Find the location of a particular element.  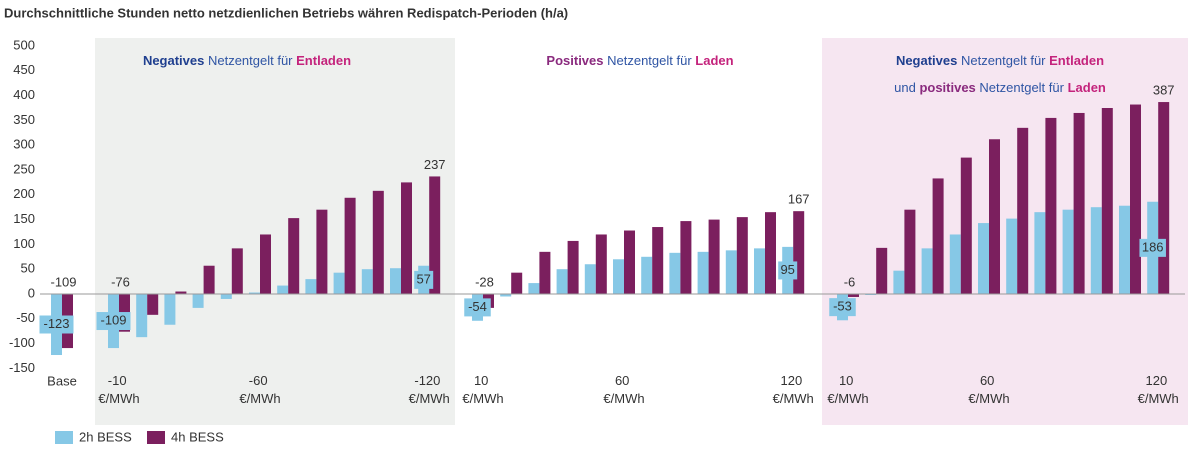

y-tick-label: 350 is located at coordinates (24, 119).